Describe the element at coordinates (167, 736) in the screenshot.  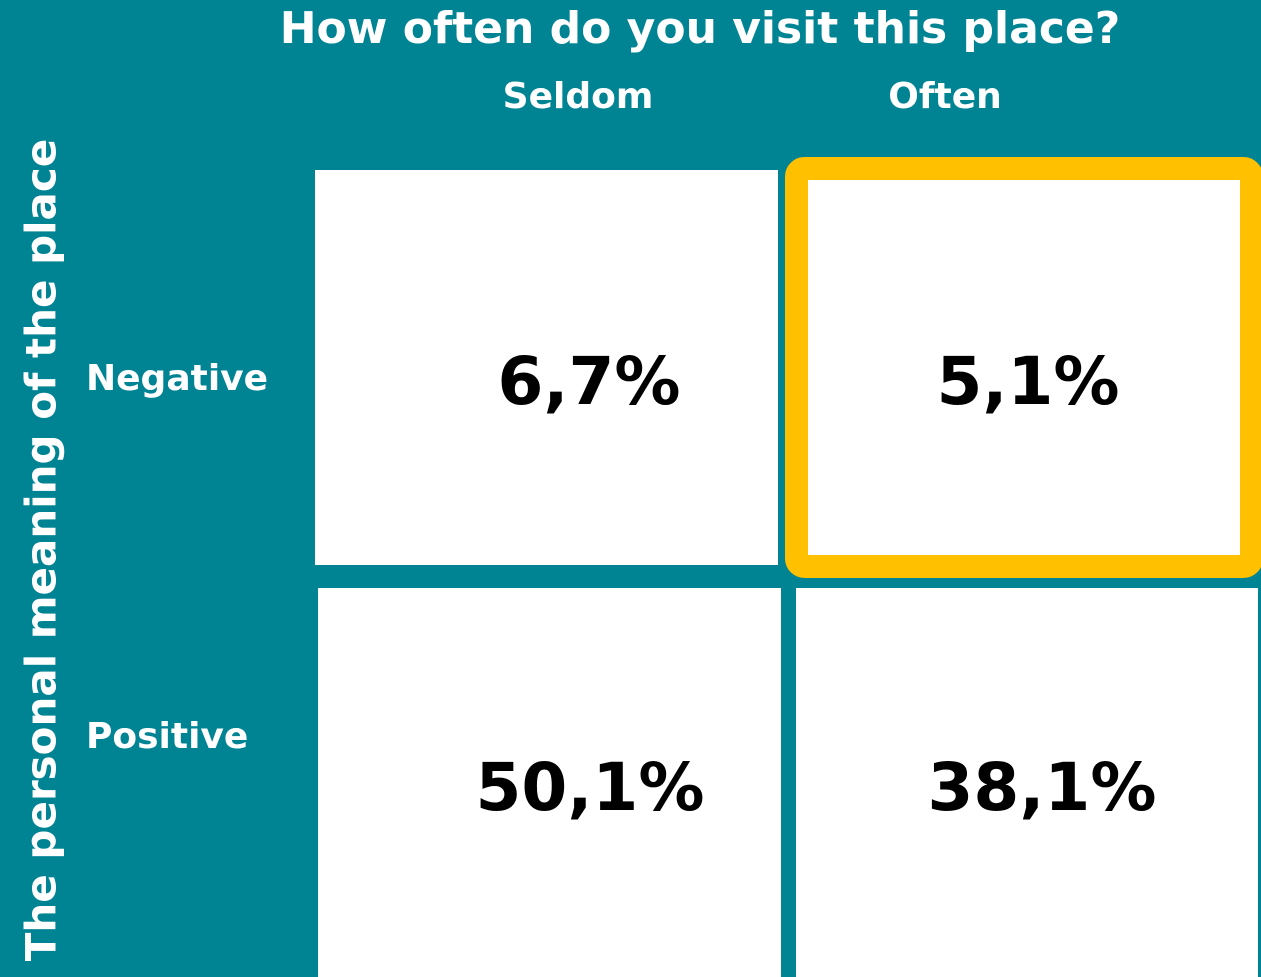
I see `row-label: Positive` at that location.